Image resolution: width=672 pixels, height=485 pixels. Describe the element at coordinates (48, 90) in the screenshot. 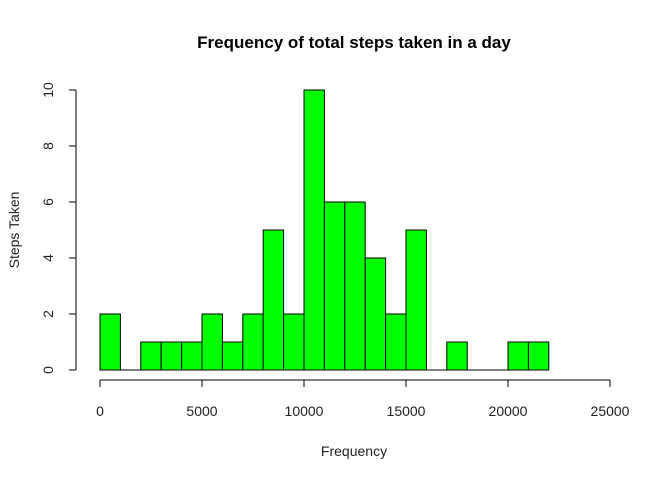

I see `y-tick-label: 10` at that location.